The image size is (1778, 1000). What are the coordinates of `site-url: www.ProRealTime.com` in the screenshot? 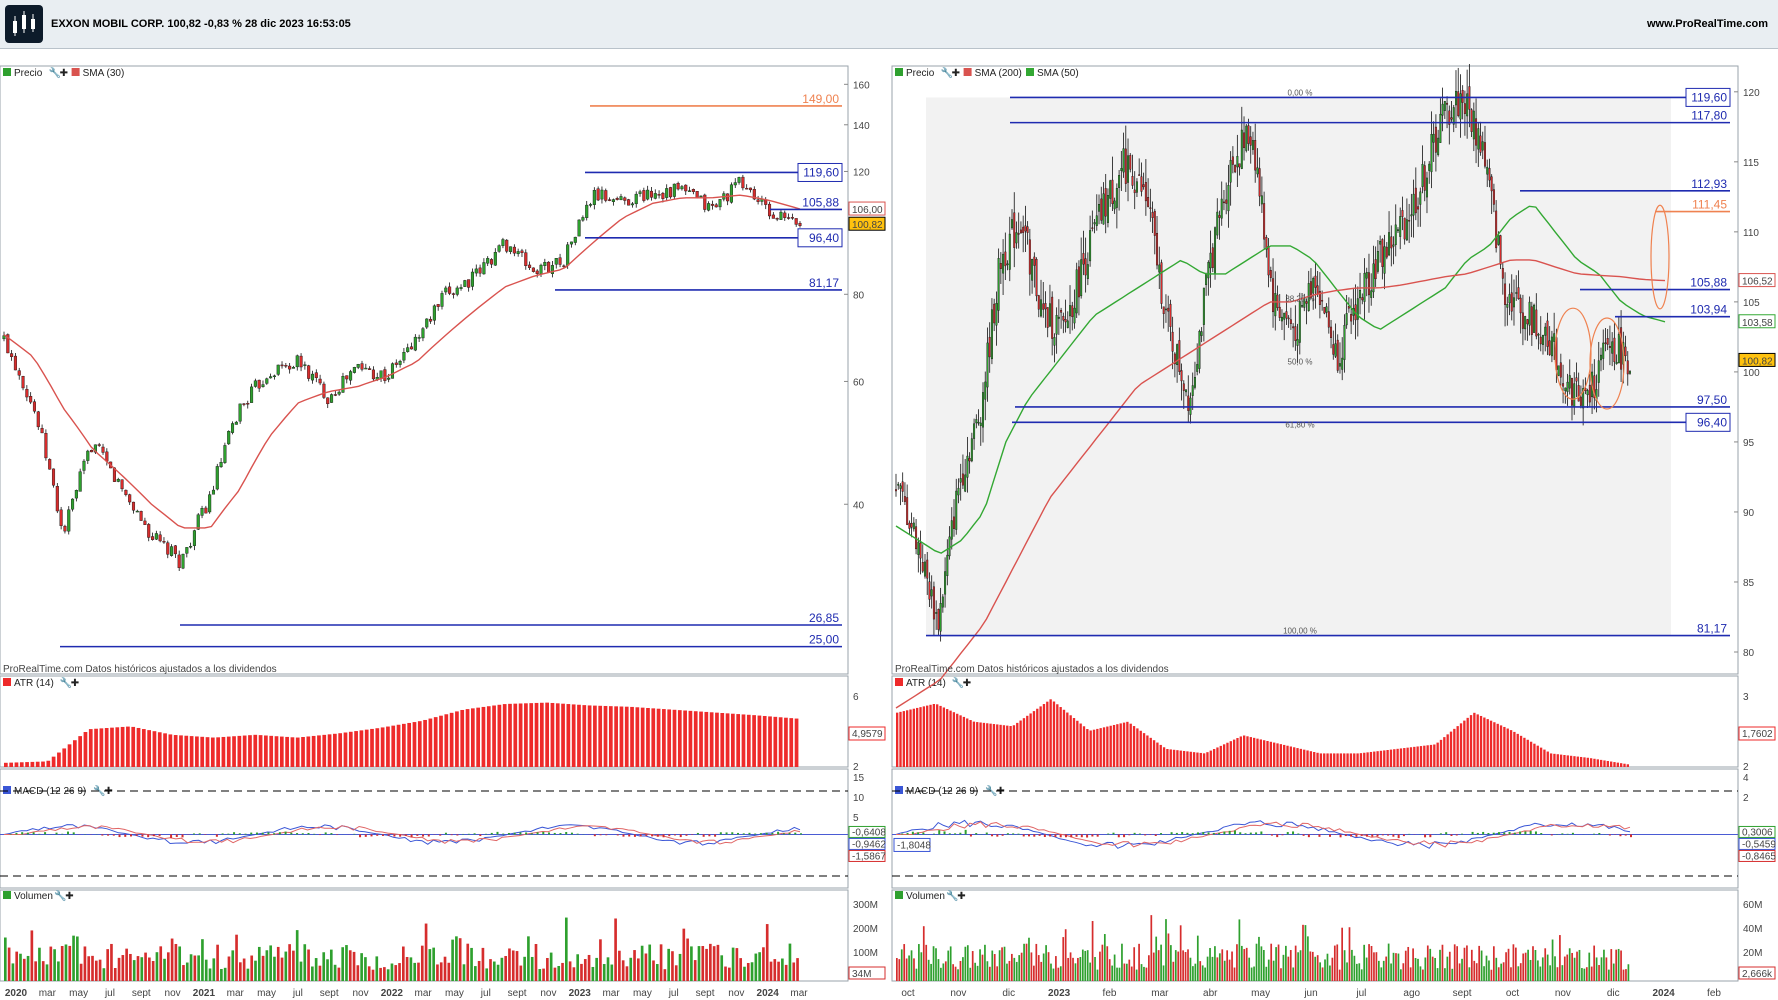 It's located at (1707, 24).